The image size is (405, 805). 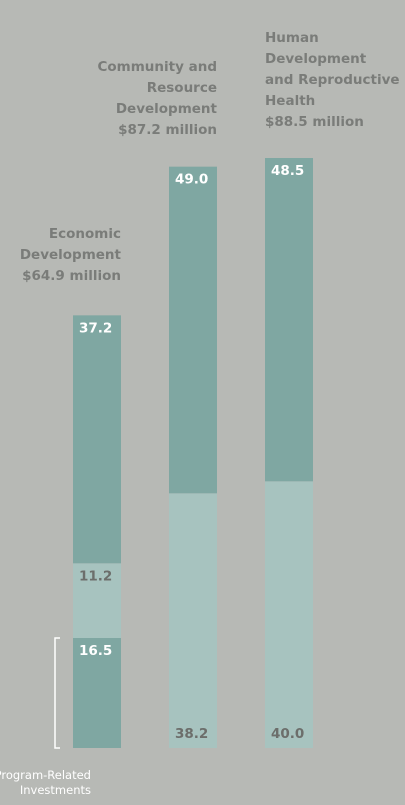 I want to click on category-total-label: $88.5 million, so click(x=314, y=122).